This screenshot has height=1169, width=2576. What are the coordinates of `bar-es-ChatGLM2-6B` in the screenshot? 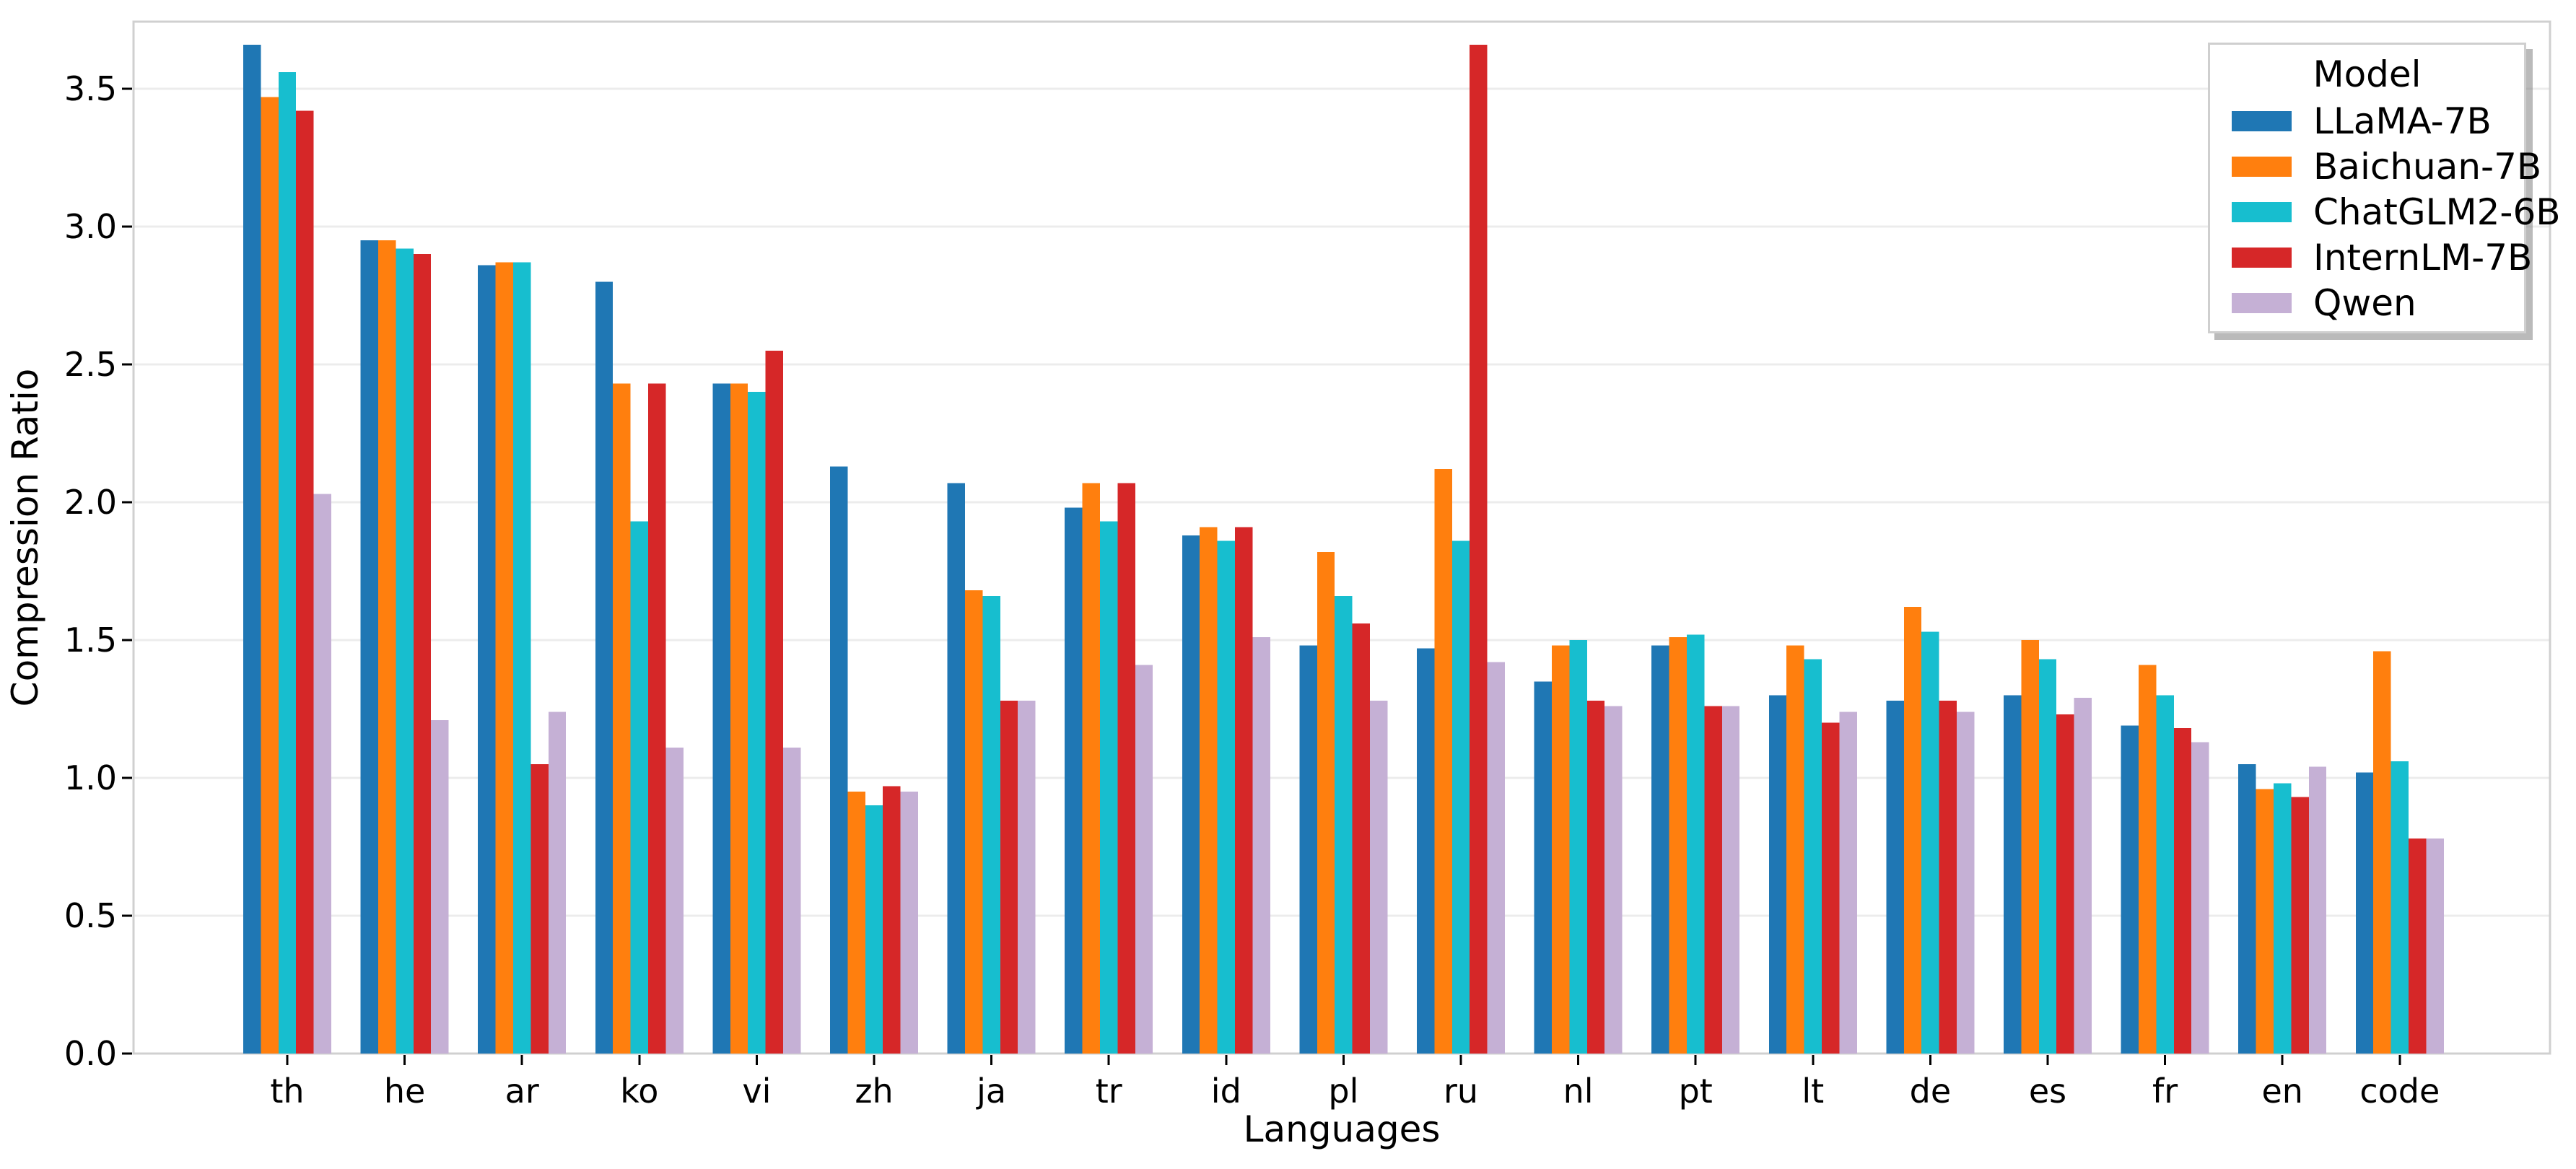 It's located at (2047, 857).